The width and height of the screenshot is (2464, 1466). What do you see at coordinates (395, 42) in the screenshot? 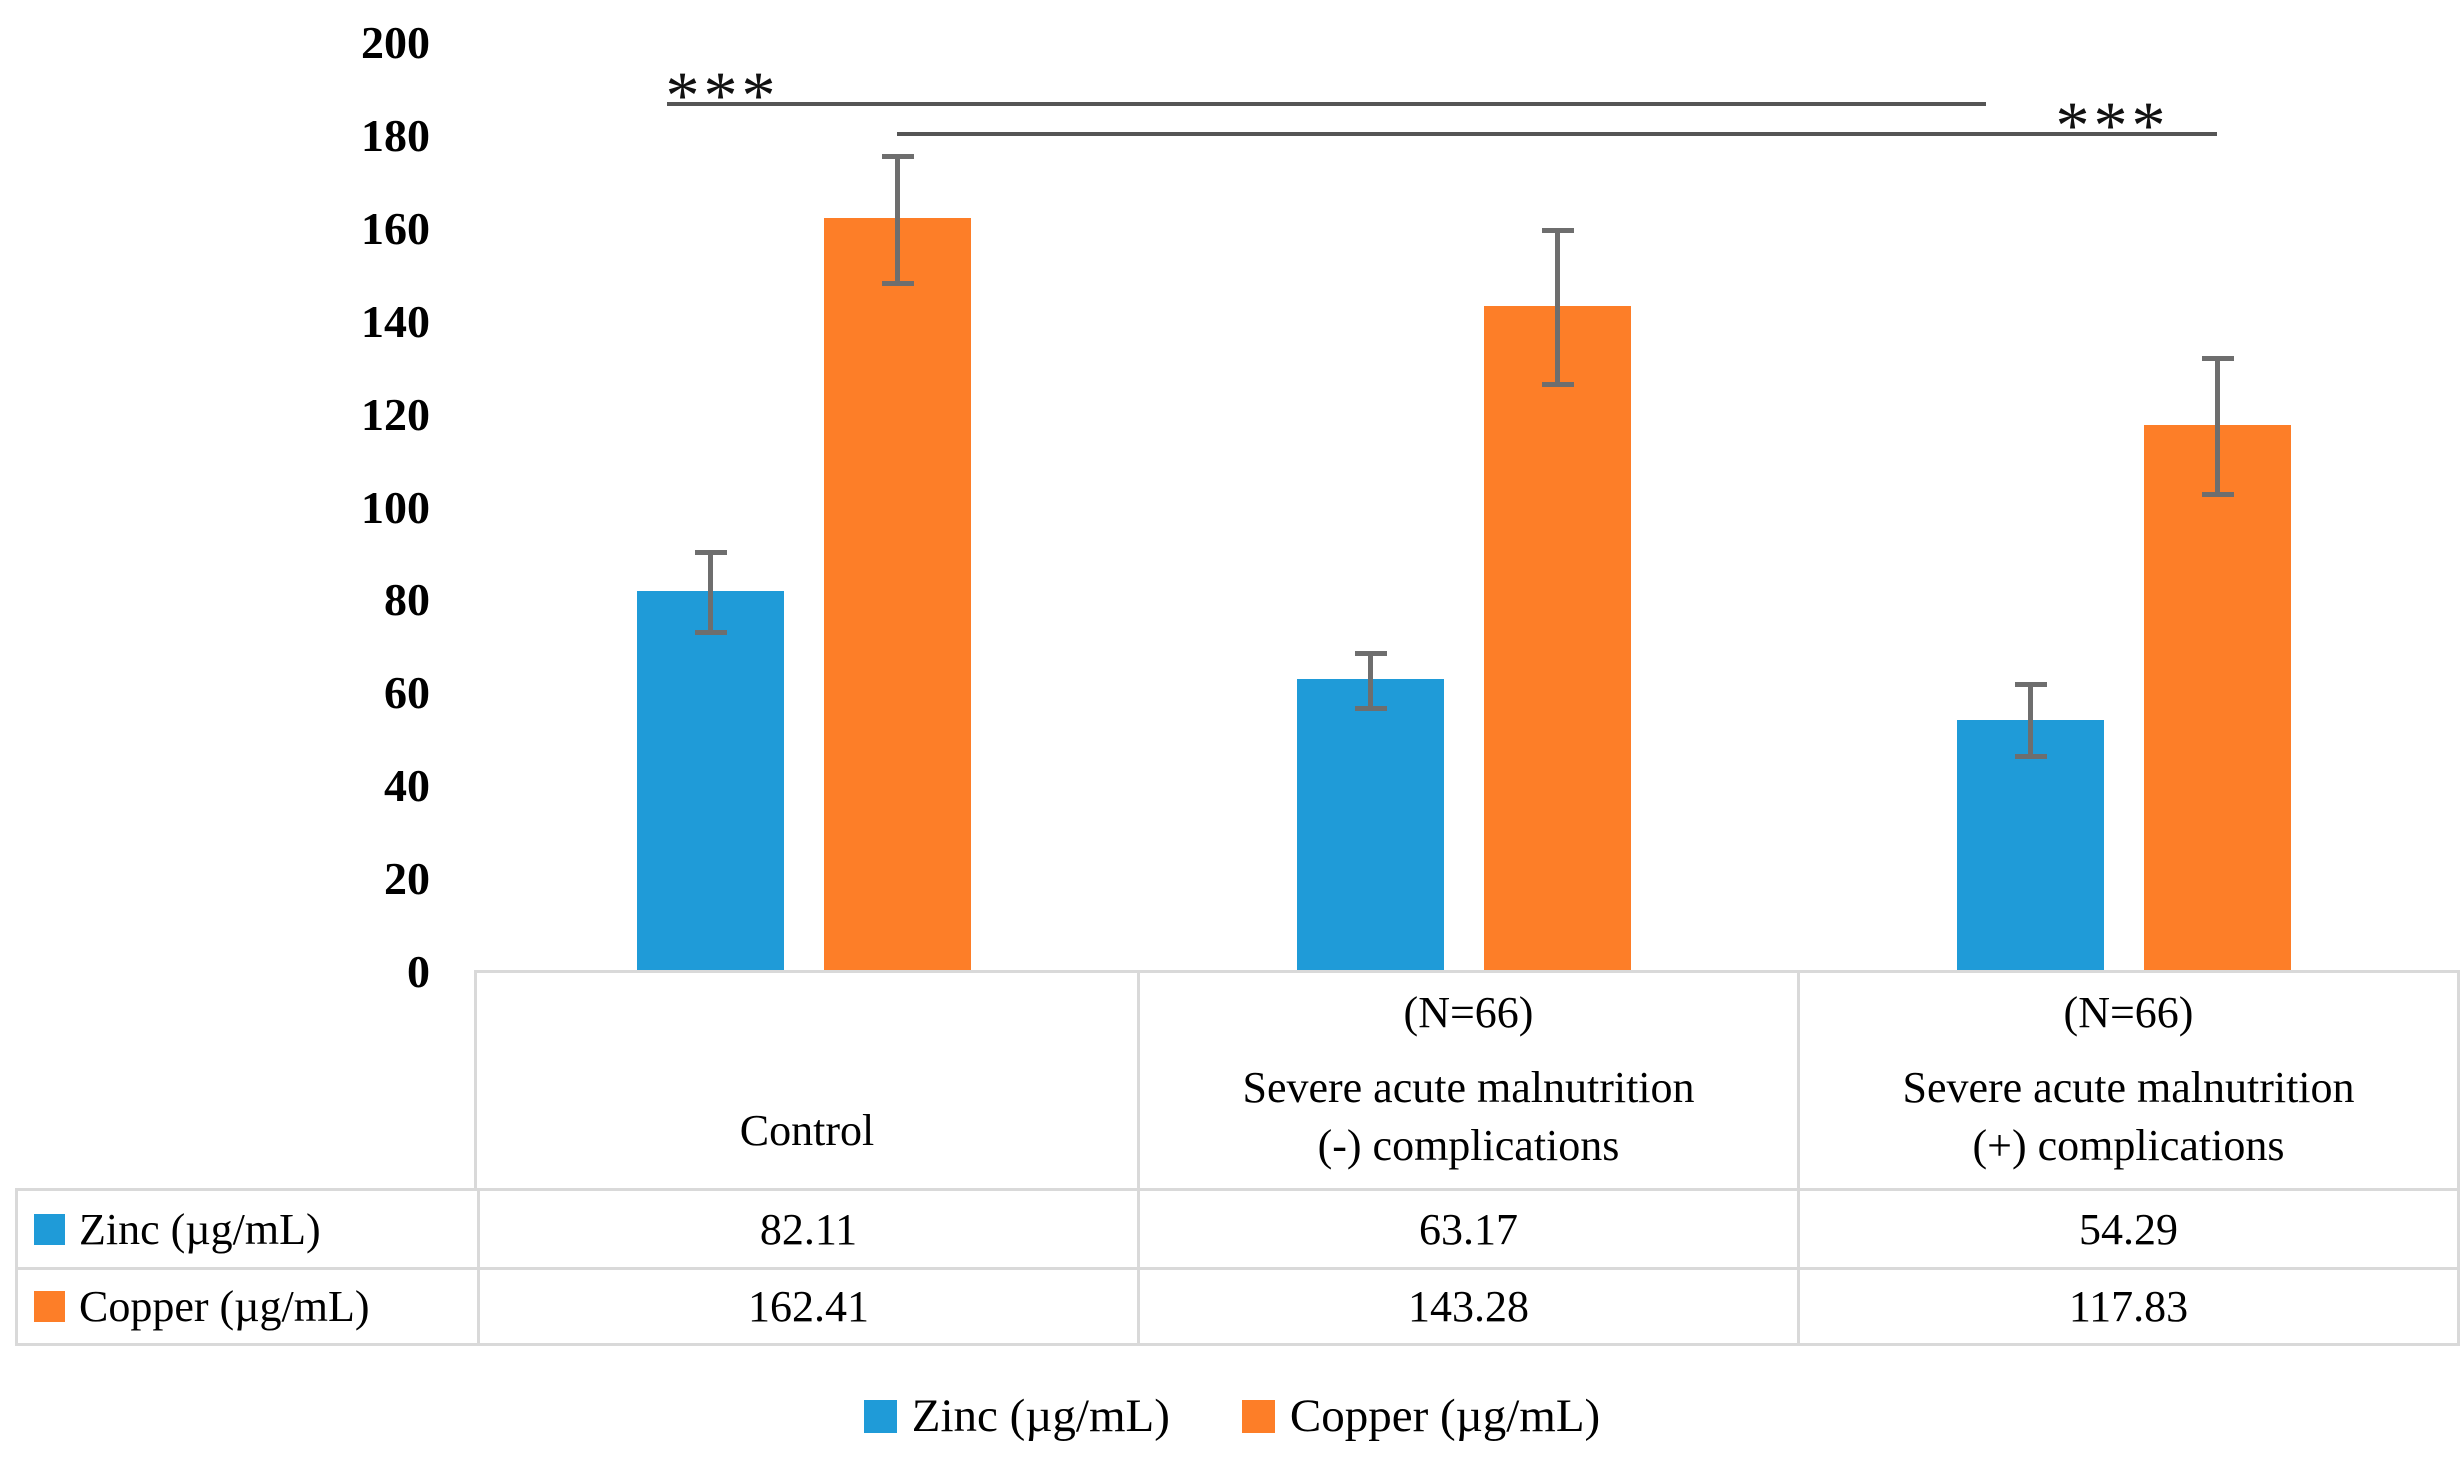
I see `y-axis-tick-label: 200` at bounding box center [395, 42].